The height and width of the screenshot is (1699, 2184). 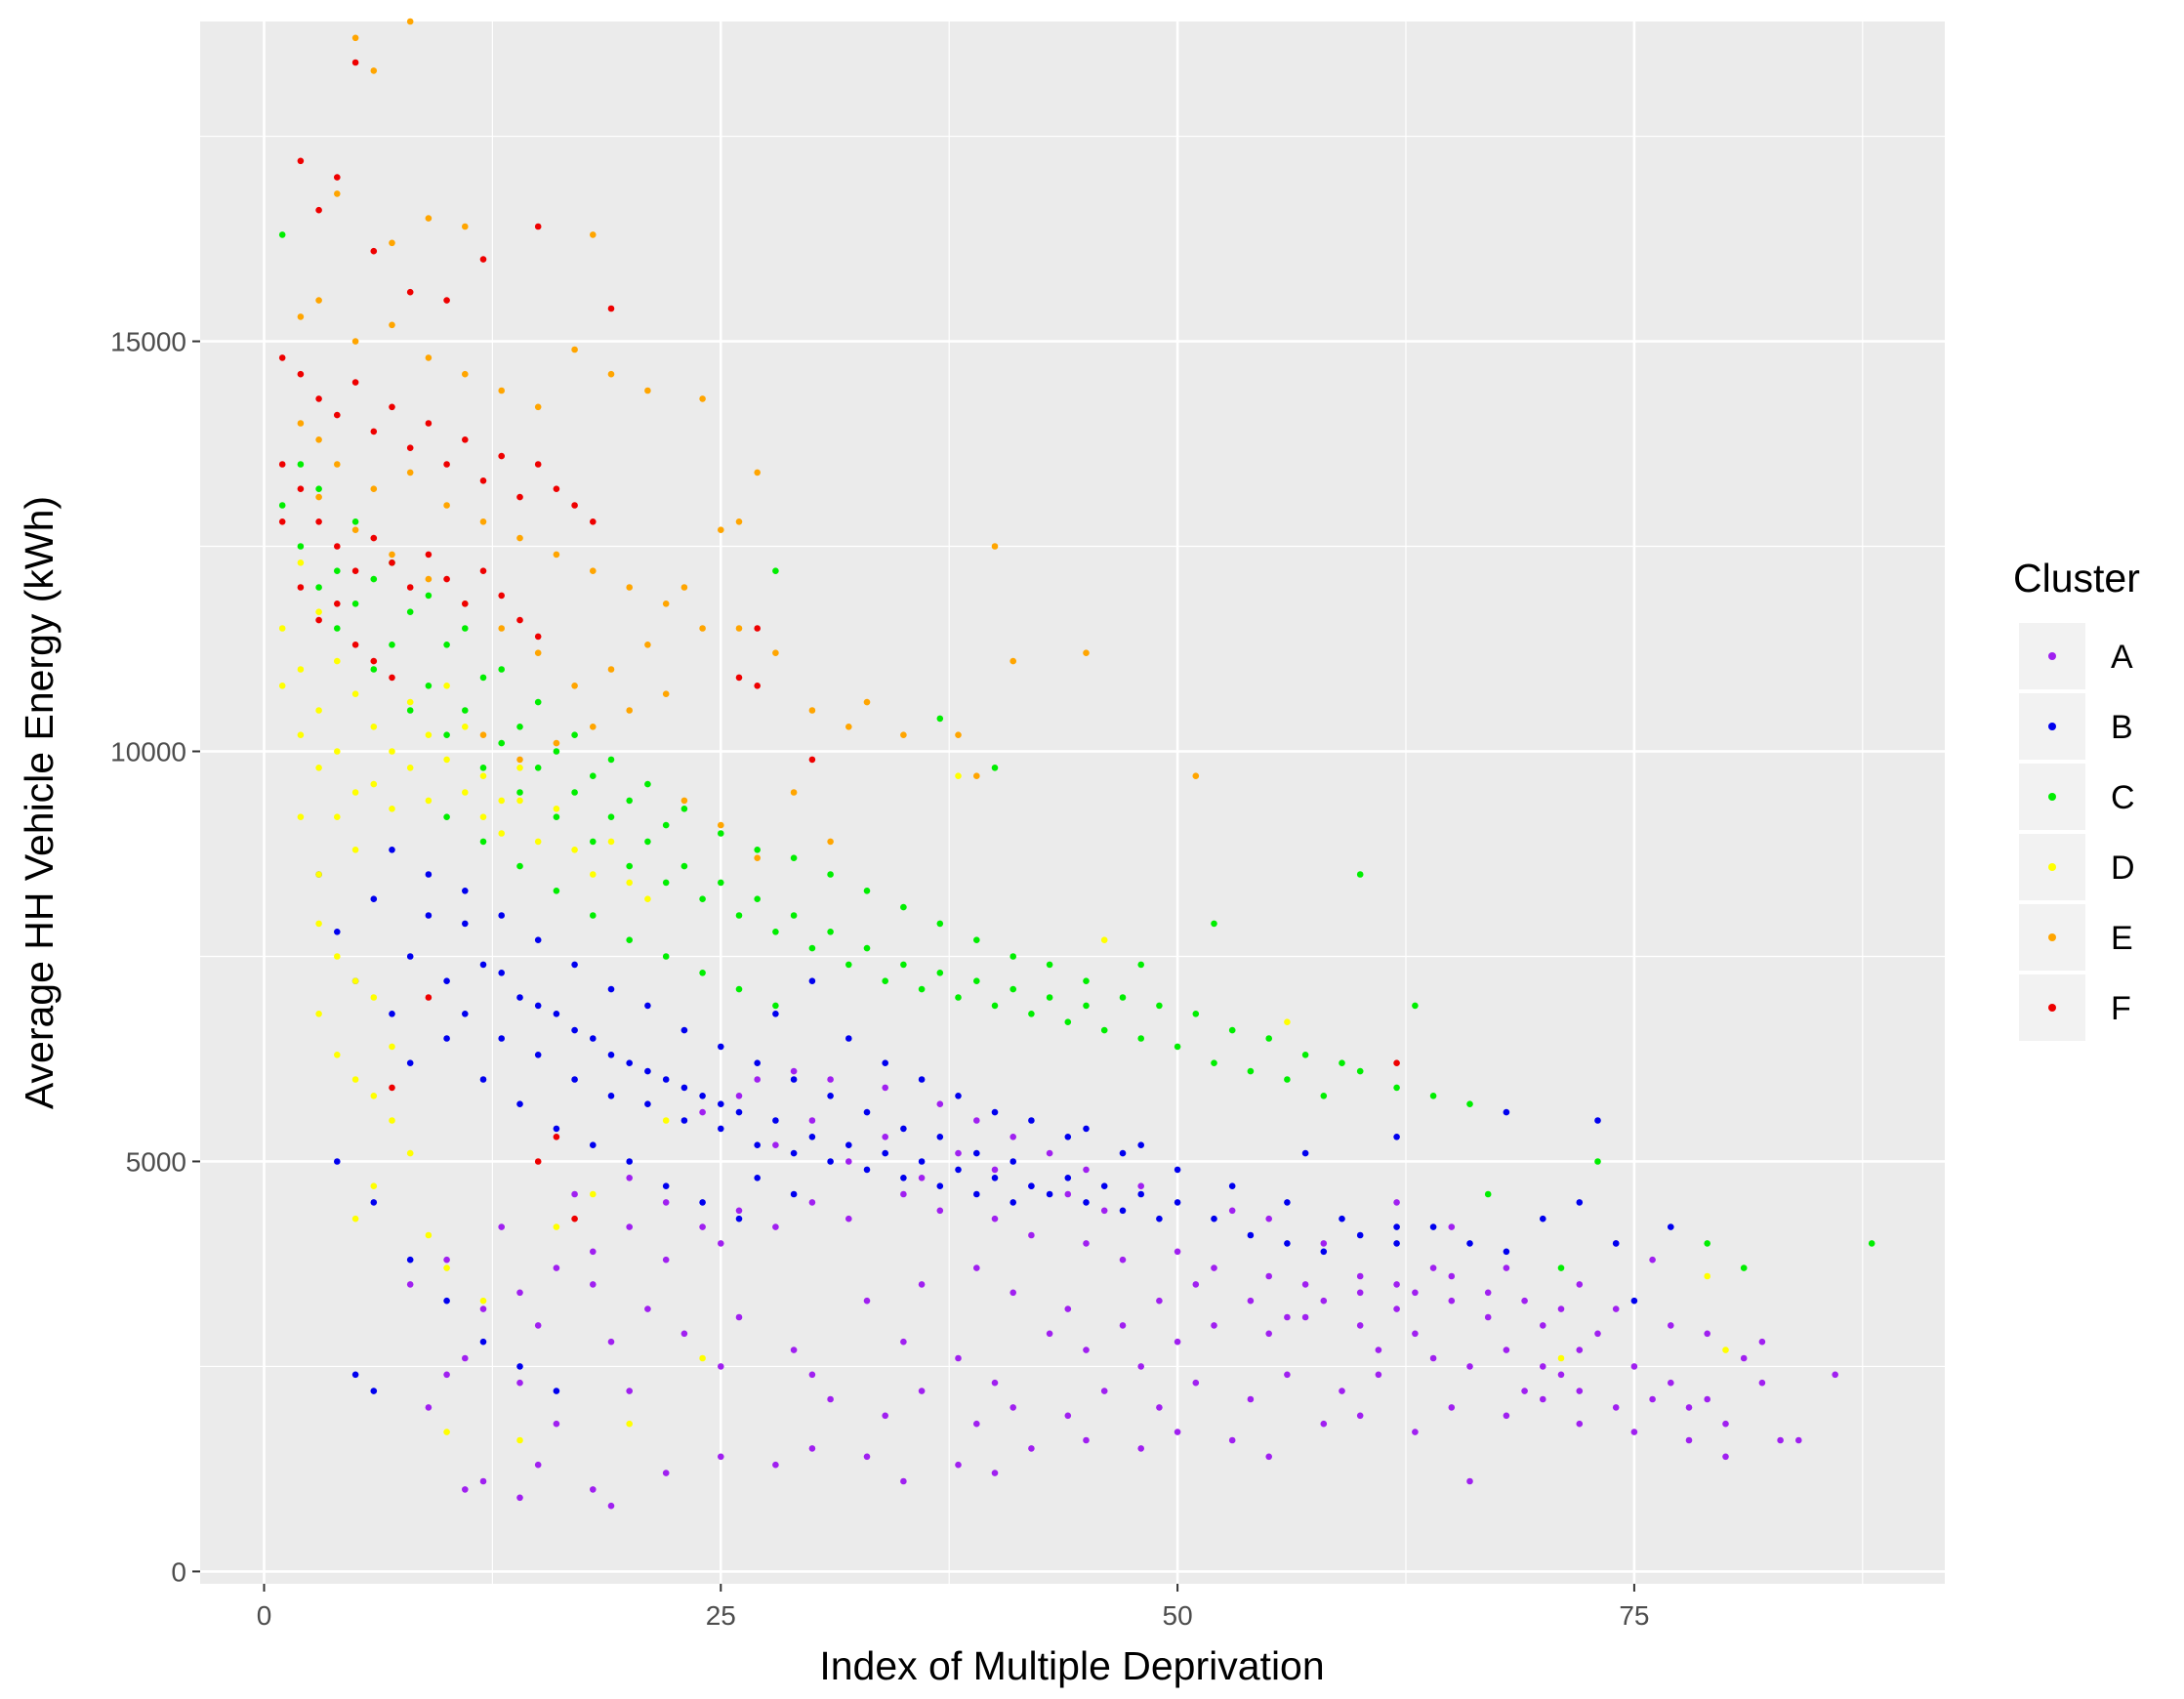 I want to click on legend-label: E, so click(x=2122, y=939).